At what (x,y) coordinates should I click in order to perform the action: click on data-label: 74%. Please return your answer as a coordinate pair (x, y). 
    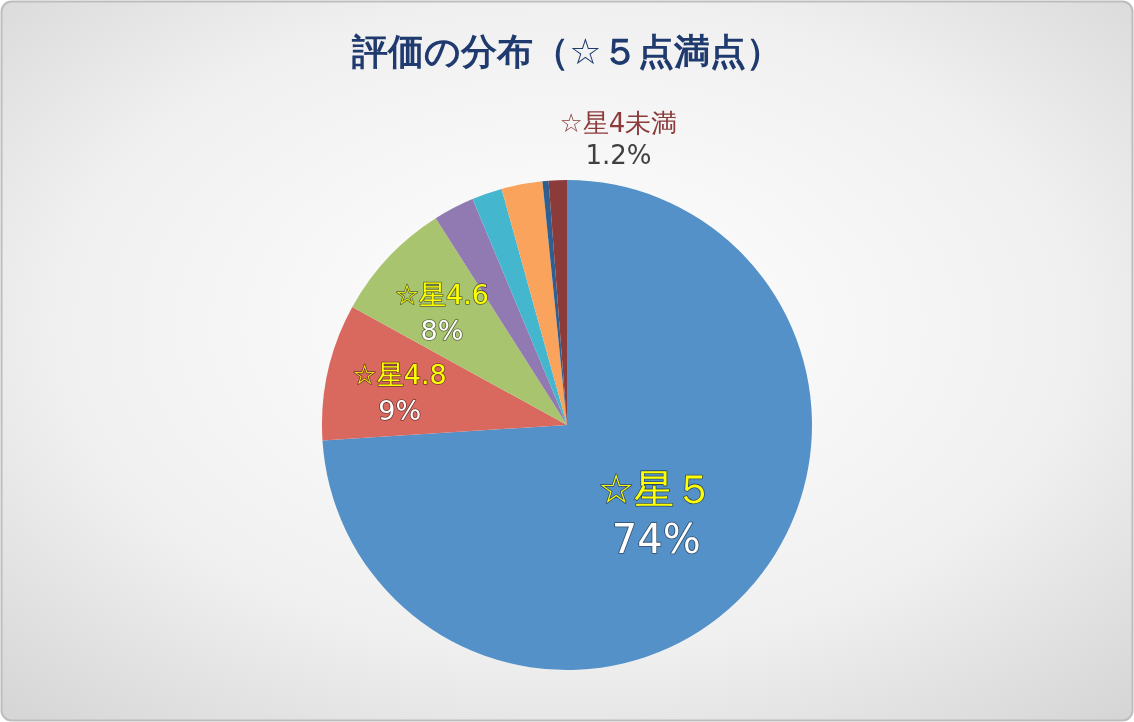
    Looking at the image, I should click on (656, 538).